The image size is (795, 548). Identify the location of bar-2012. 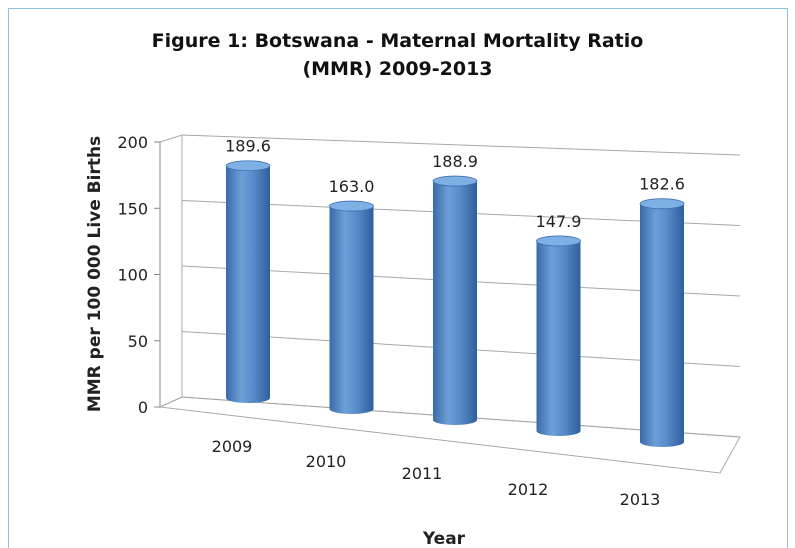
(558, 336).